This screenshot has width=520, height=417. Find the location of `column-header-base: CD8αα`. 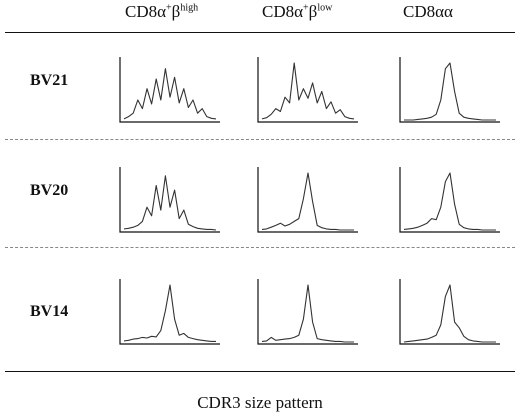

column-header-base: CD8αα is located at coordinates (428, 11).